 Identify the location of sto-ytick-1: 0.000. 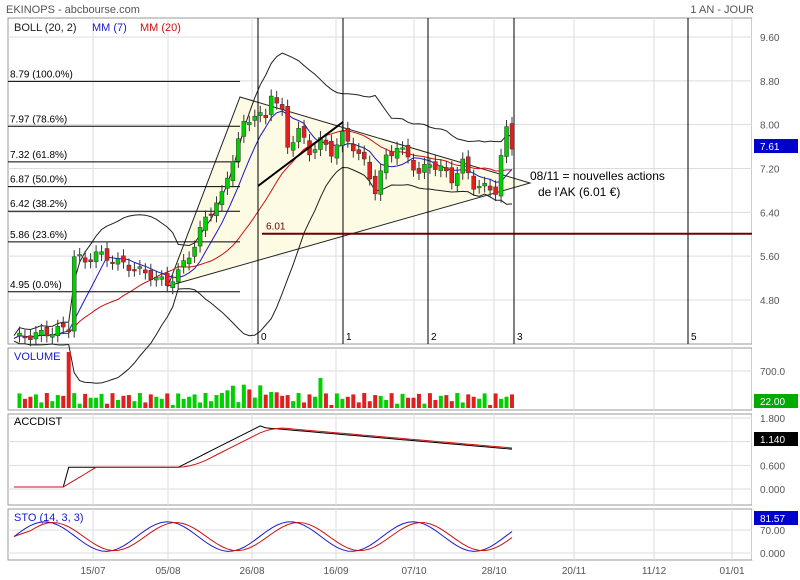
(772, 554).